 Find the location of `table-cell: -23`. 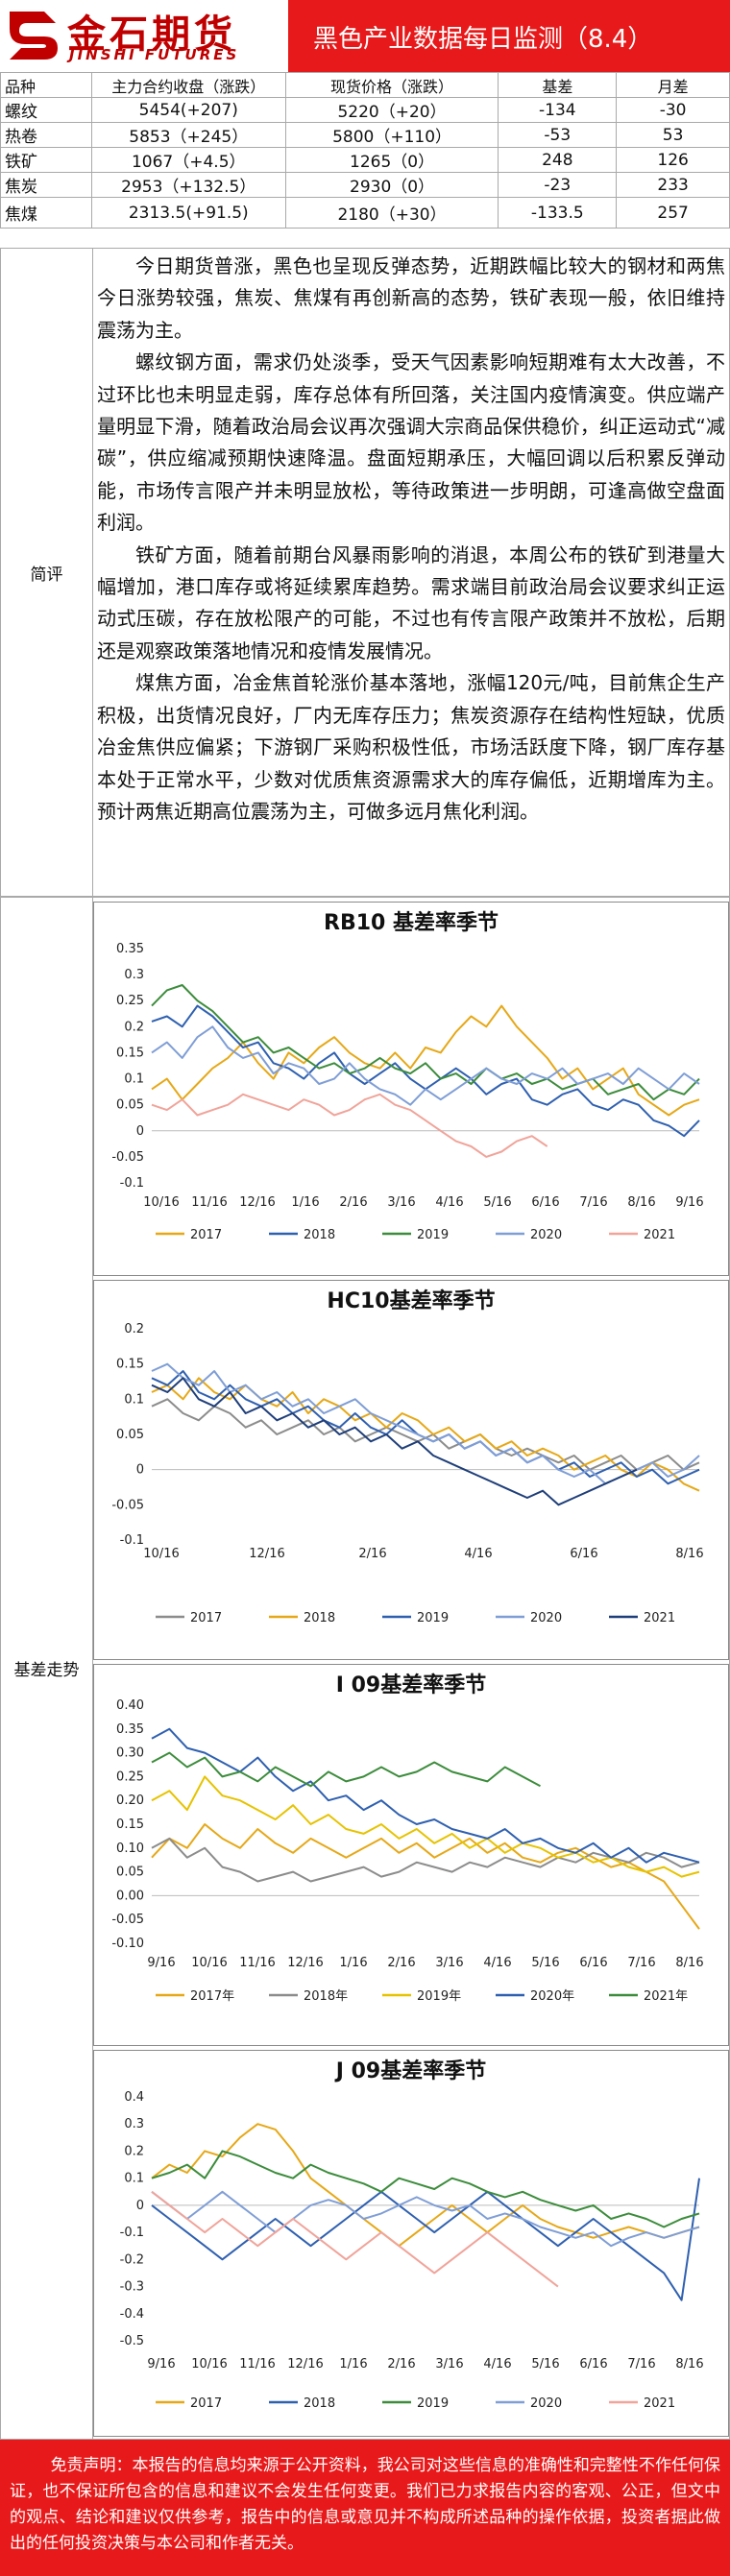

table-cell: -23 is located at coordinates (558, 185).